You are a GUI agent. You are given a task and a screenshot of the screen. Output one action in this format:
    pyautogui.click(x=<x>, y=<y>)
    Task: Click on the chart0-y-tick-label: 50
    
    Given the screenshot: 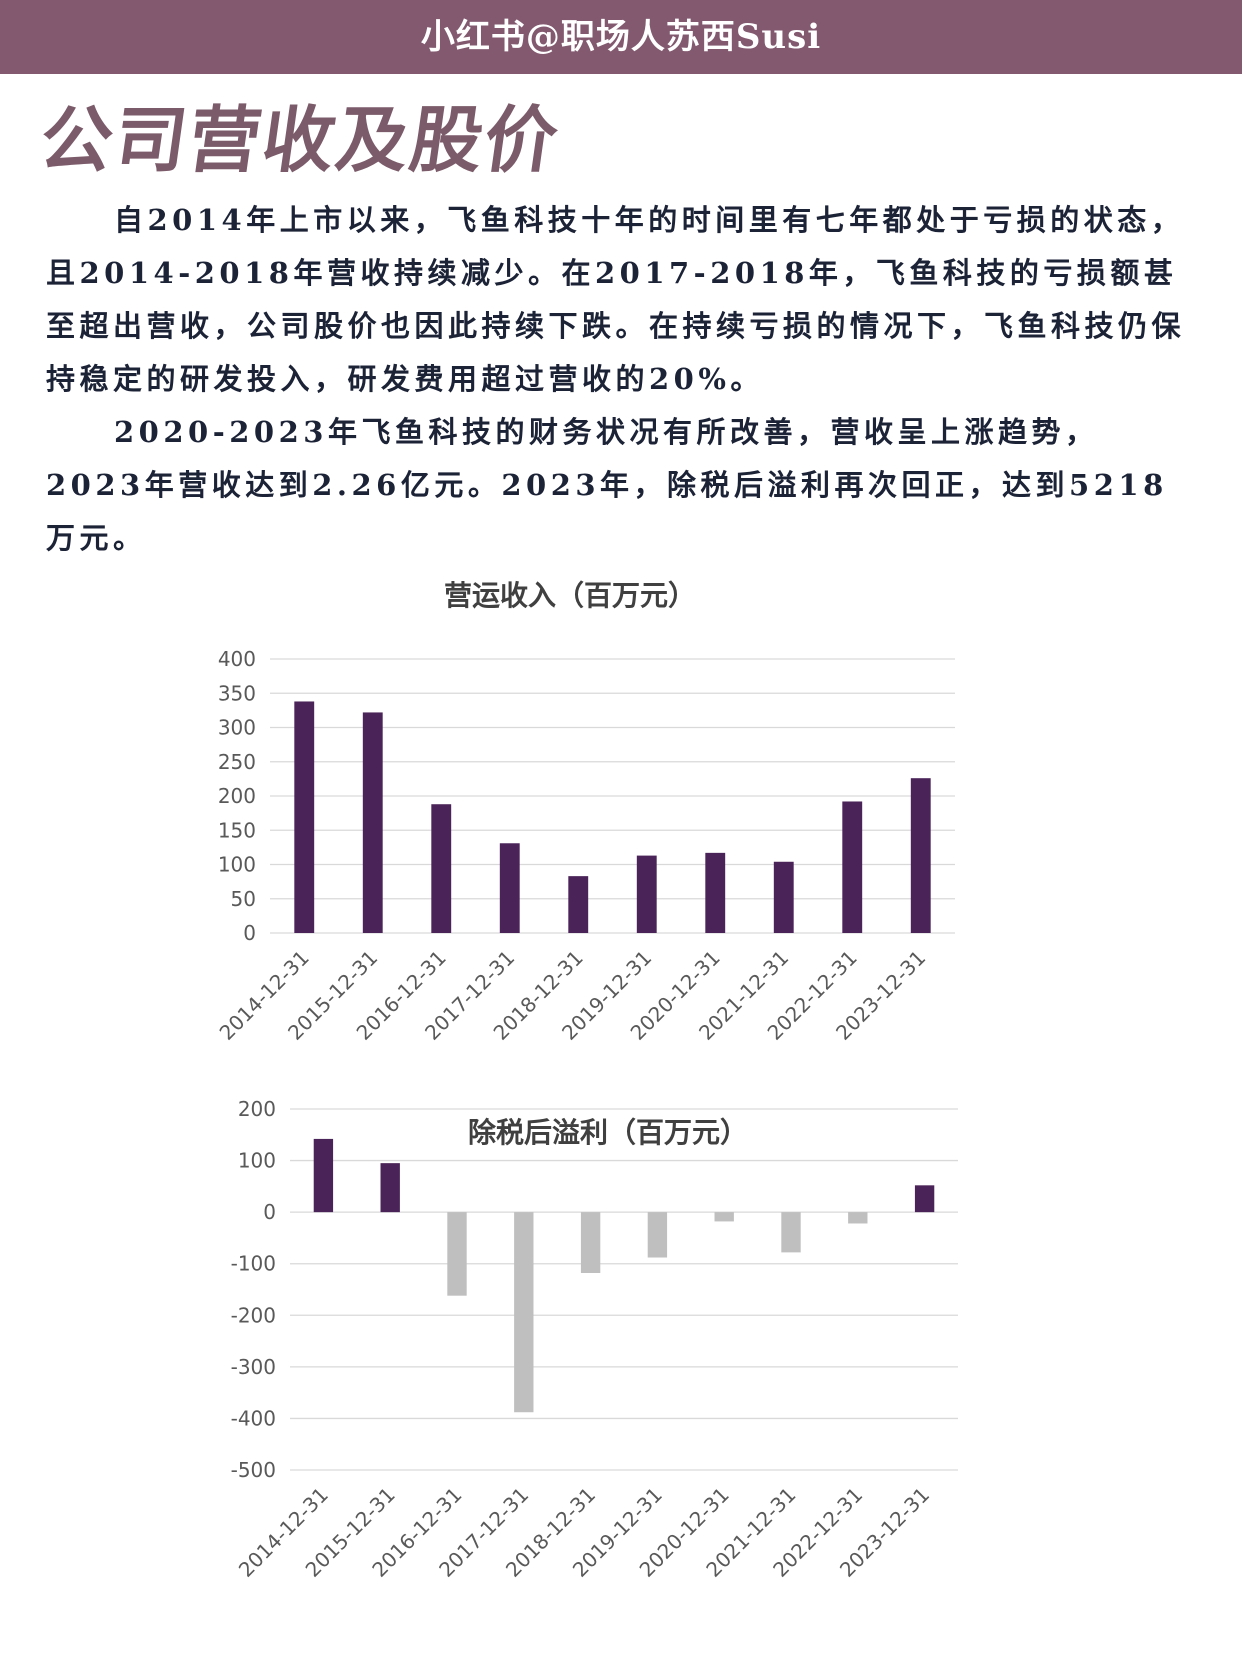 What is the action you would take?
    pyautogui.click(x=243, y=899)
    